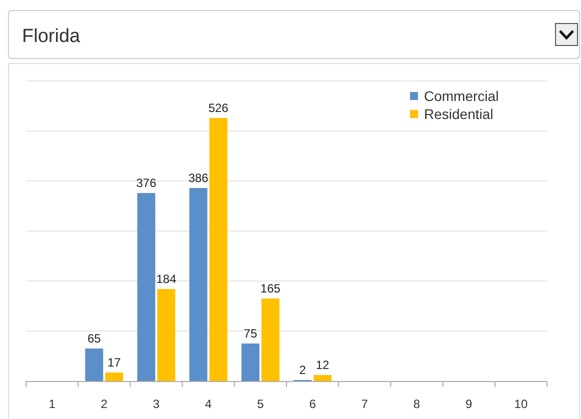 The width and height of the screenshot is (581, 419). What do you see at coordinates (94, 339) in the screenshot?
I see `data-label: 65` at bounding box center [94, 339].